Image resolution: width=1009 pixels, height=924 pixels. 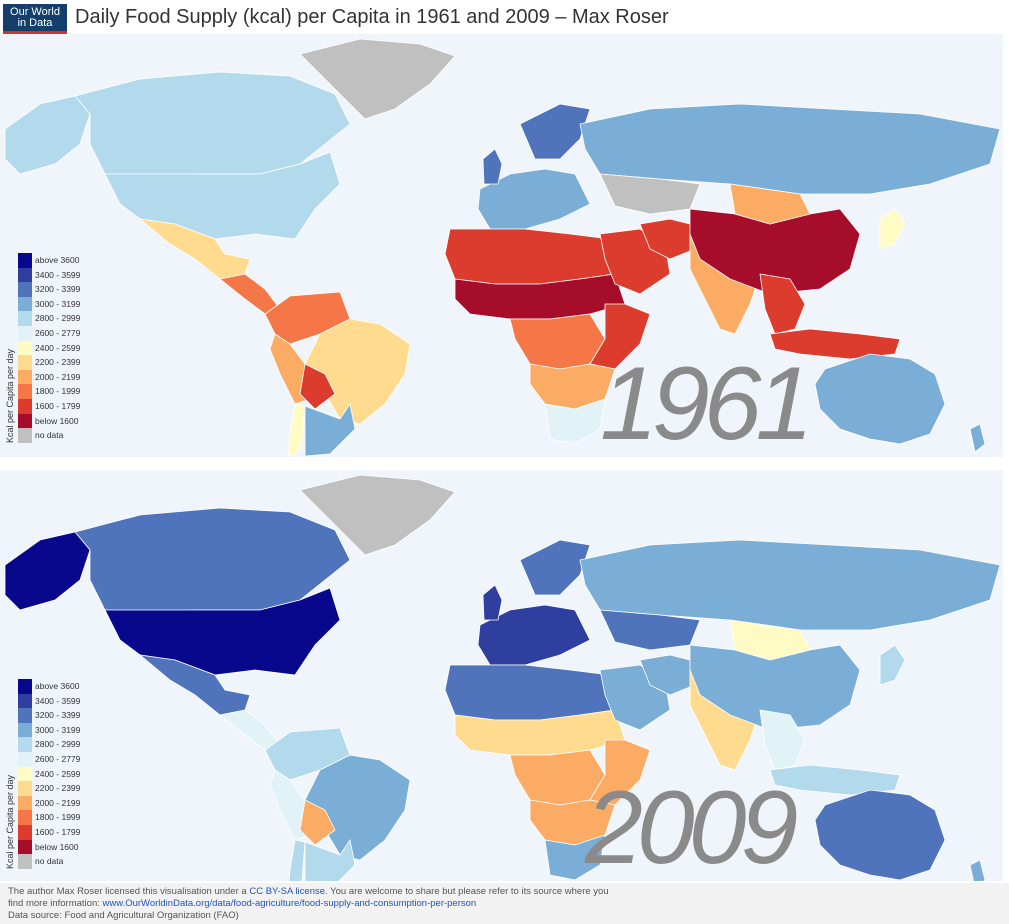 I want to click on logo-line-2: in Data, so click(x=35, y=23).